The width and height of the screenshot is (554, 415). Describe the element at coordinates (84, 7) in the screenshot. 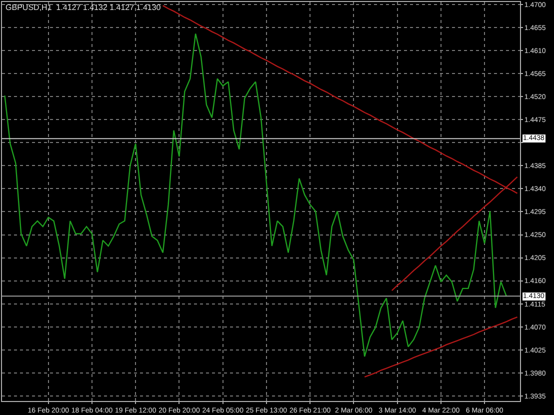

I see `chart-title: GBPUSD,H1 1.4127 1.4132 1.4127 1.4130` at that location.